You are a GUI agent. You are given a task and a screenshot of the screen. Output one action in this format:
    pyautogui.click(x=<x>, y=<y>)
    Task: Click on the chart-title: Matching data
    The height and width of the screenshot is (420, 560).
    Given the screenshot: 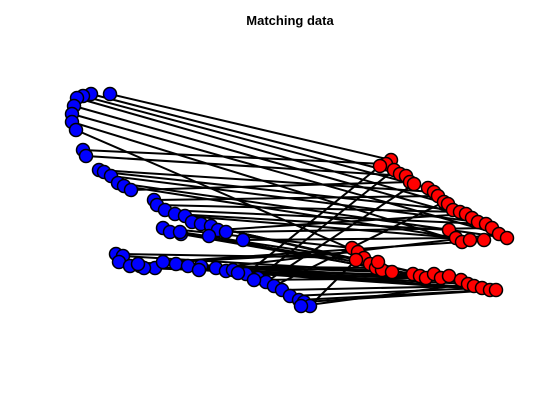 What is the action you would take?
    pyautogui.click(x=290, y=20)
    